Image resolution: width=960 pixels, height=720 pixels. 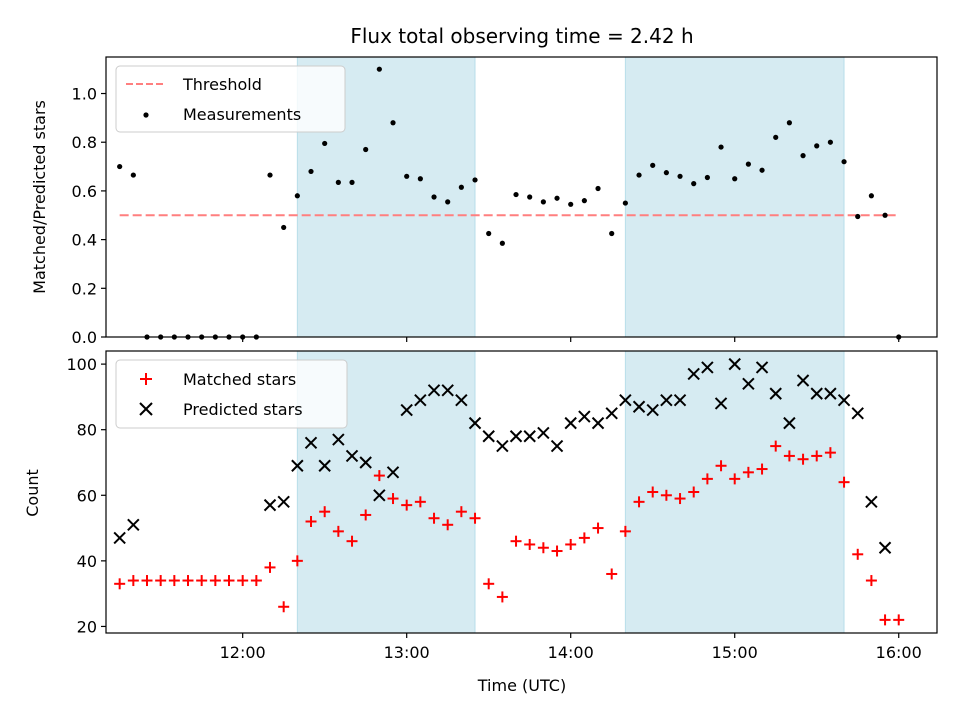 I want to click on legend-matched-swatch, so click(x=146, y=379).